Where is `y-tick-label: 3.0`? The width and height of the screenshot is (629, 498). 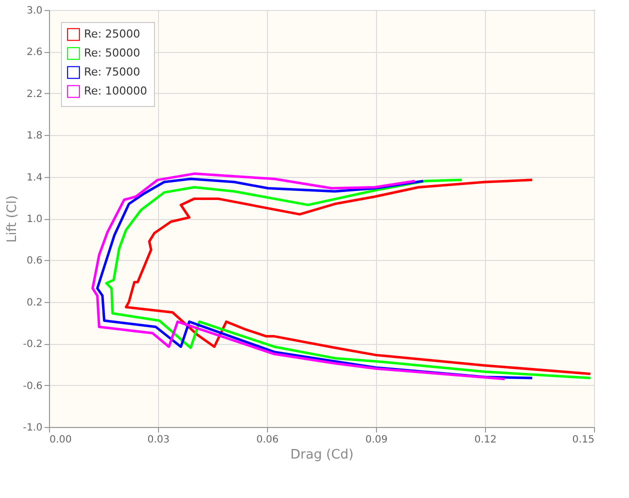
y-tick-label: 3.0 is located at coordinates (34, 11).